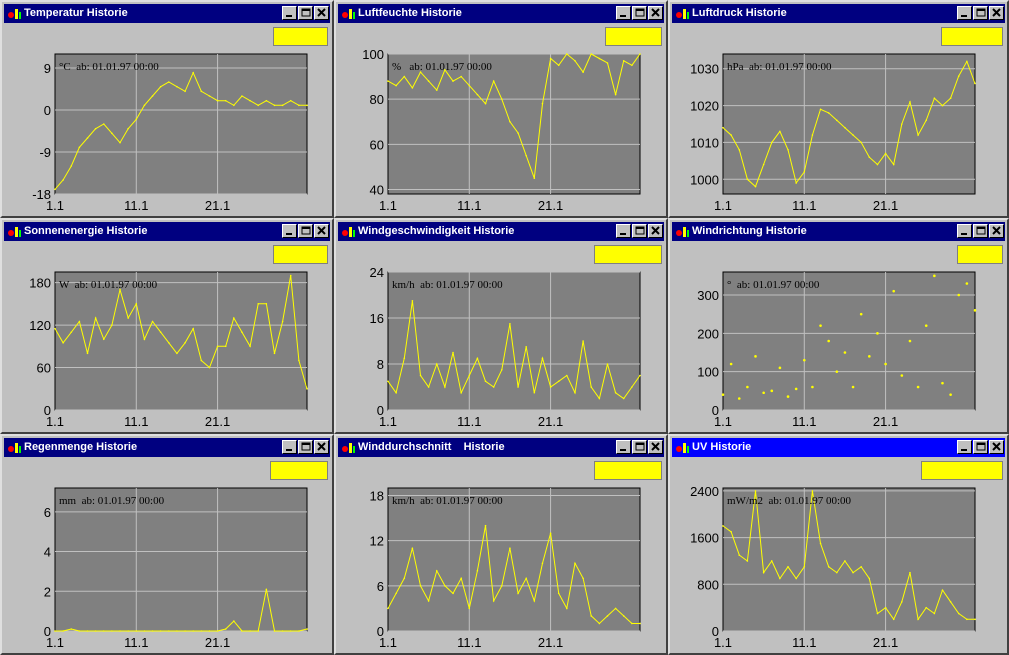 Image resolution: width=1009 pixels, height=655 pixels. What do you see at coordinates (704, 491) in the screenshot?
I see `y-tick-label: 2400` at bounding box center [704, 491].